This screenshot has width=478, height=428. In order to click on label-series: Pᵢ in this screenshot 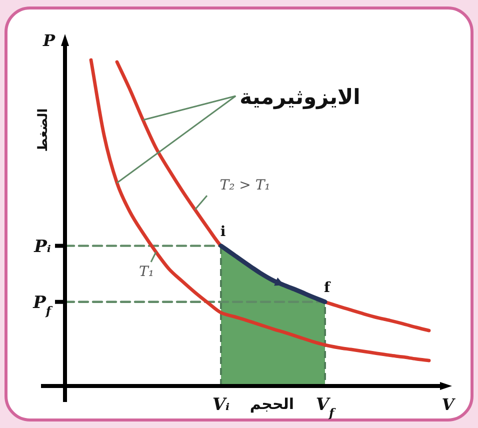, I will do `click(49, 246)`.